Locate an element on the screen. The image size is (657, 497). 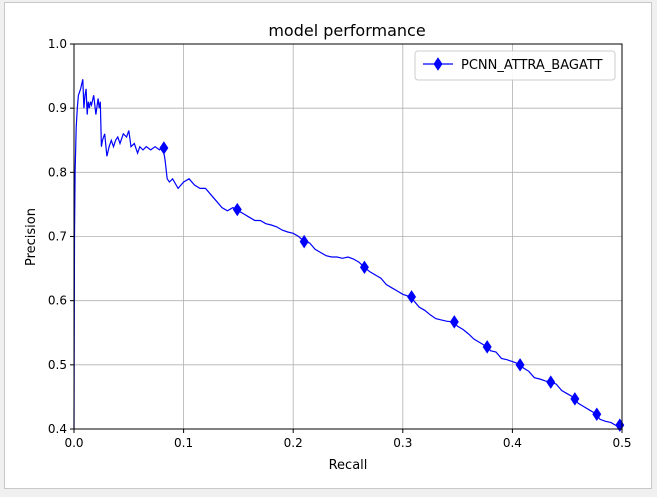
x-tick-label: 0.4 is located at coordinates (512, 443).